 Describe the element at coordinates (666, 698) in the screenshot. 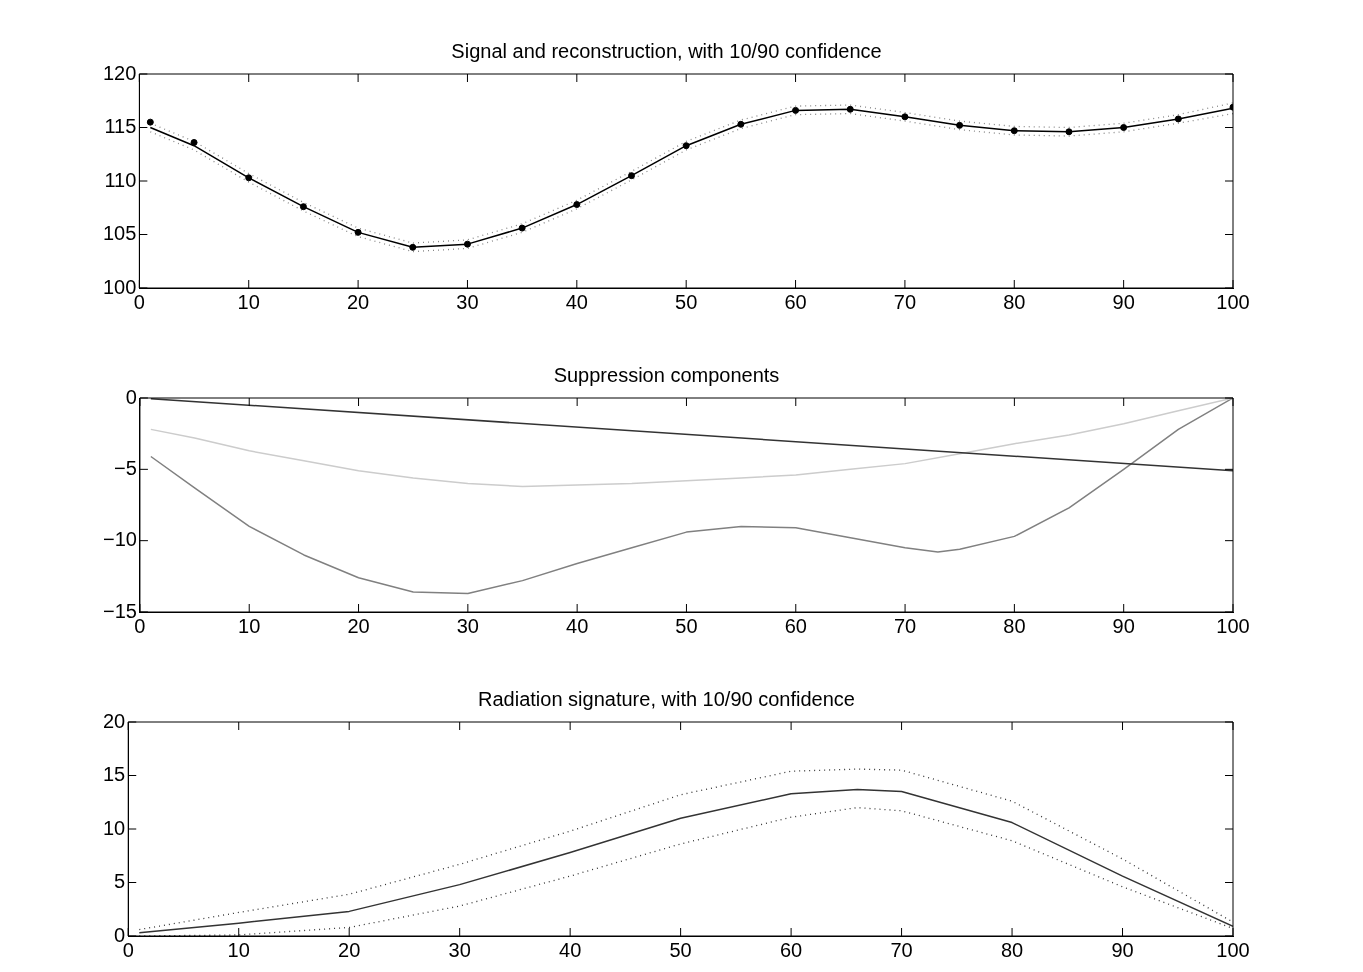

I see `chart-title: Radiation signature, with 10/90 confidence` at that location.